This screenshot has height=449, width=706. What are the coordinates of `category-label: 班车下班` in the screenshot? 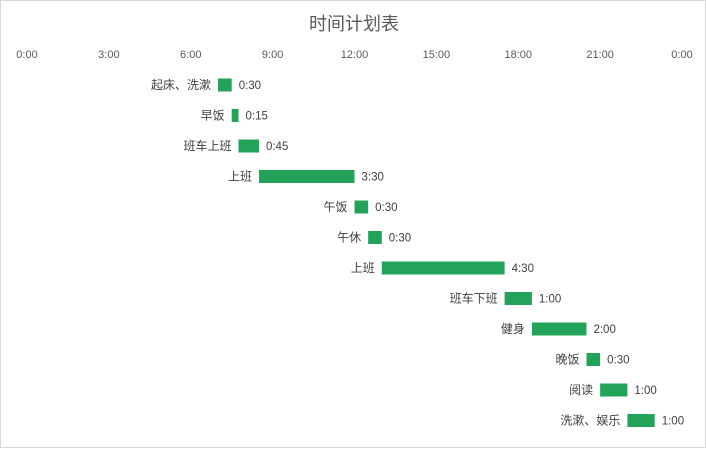 It's located at (474, 298).